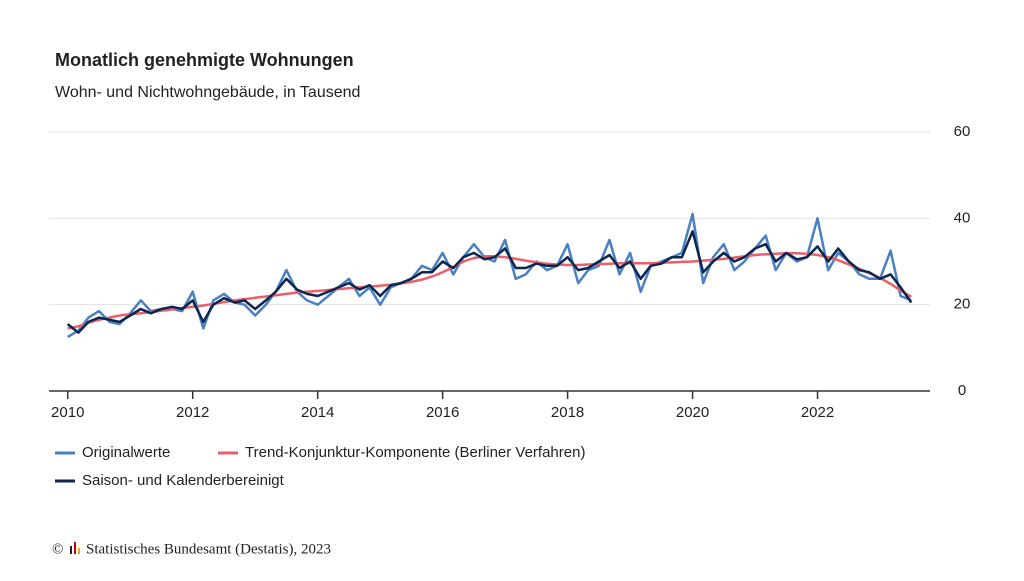 The height and width of the screenshot is (581, 1024). Describe the element at coordinates (962, 217) in the screenshot. I see `y-tick-label: 40` at that location.